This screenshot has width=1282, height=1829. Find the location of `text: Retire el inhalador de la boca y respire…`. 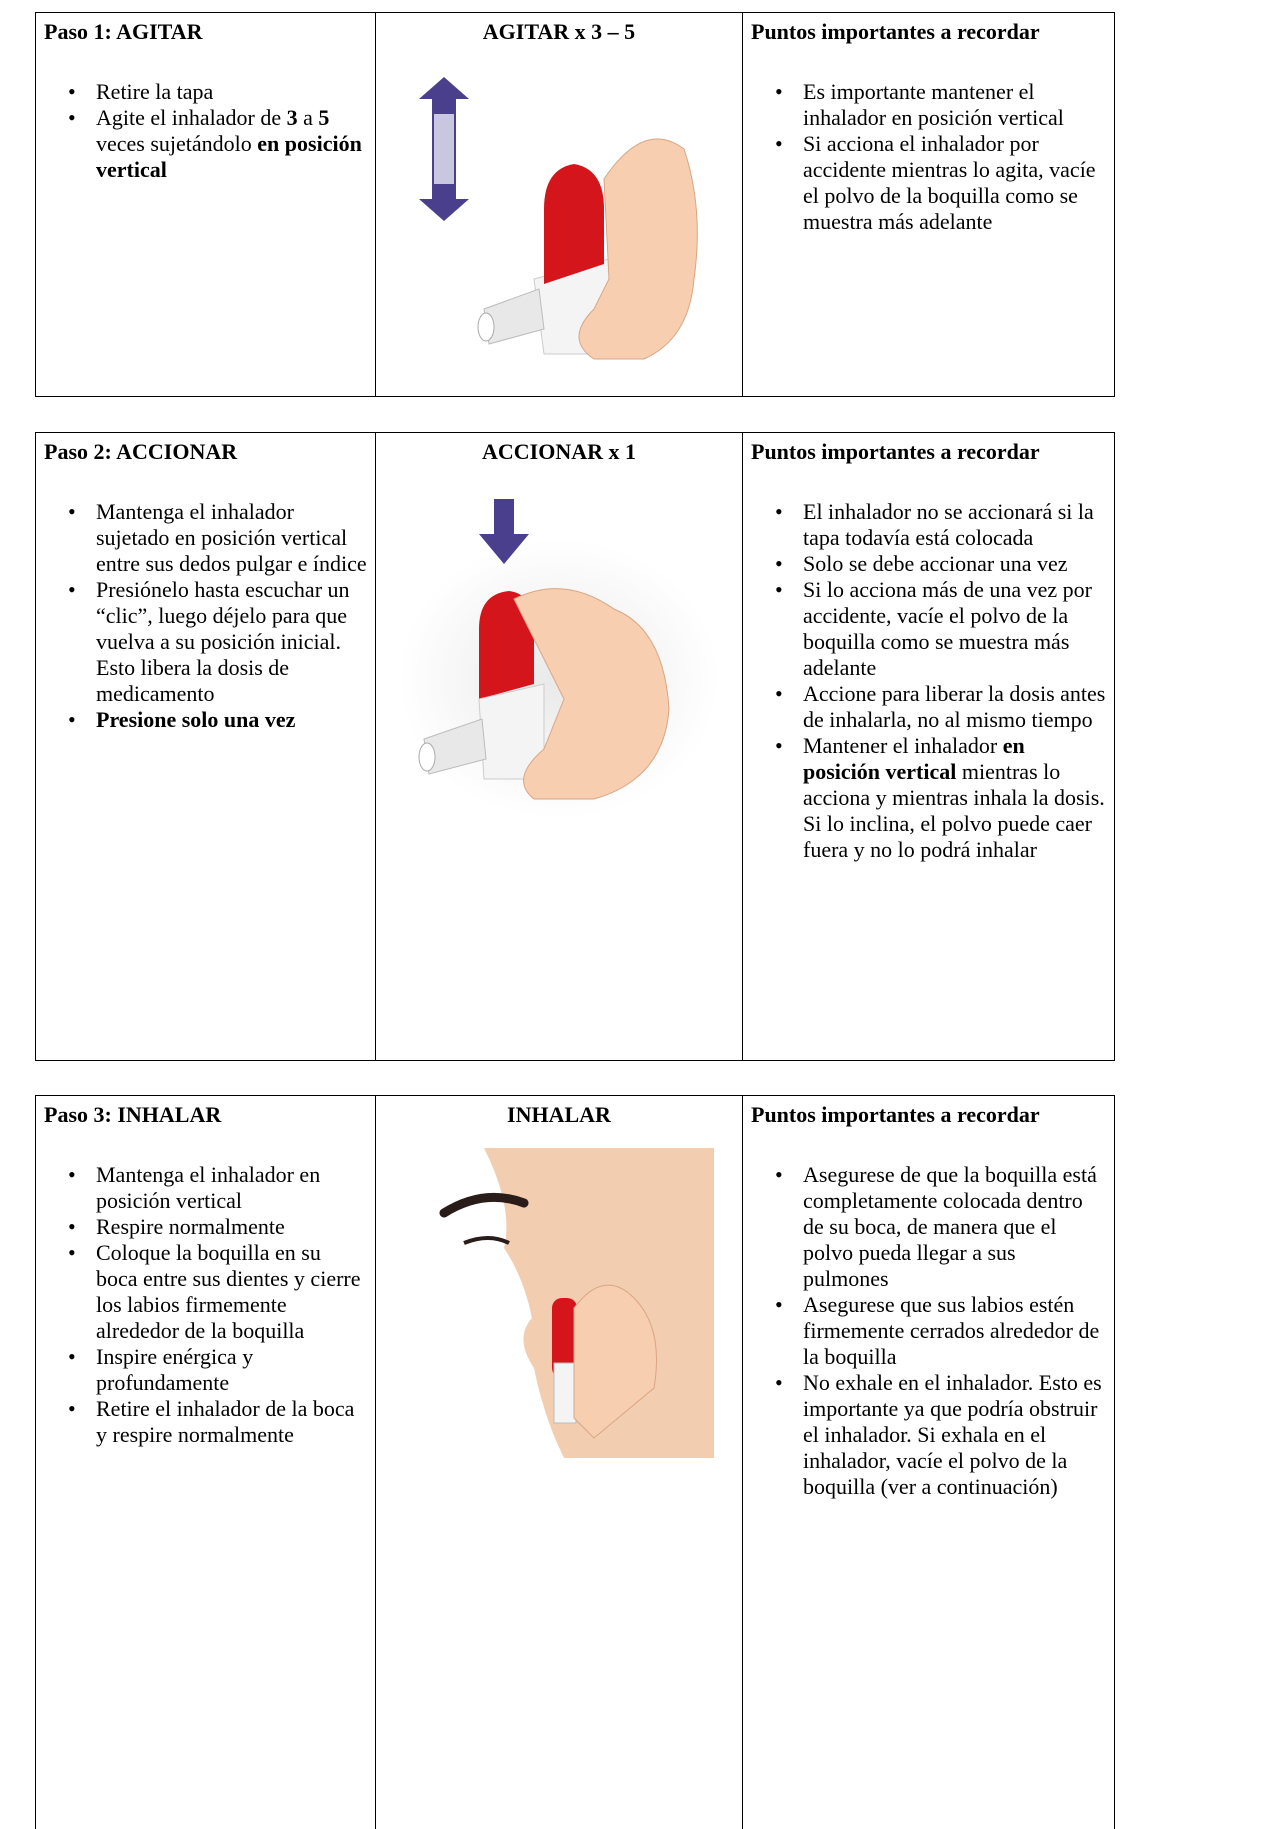

text: Retire el inhalador de la boca y respire… is located at coordinates (225, 1421).